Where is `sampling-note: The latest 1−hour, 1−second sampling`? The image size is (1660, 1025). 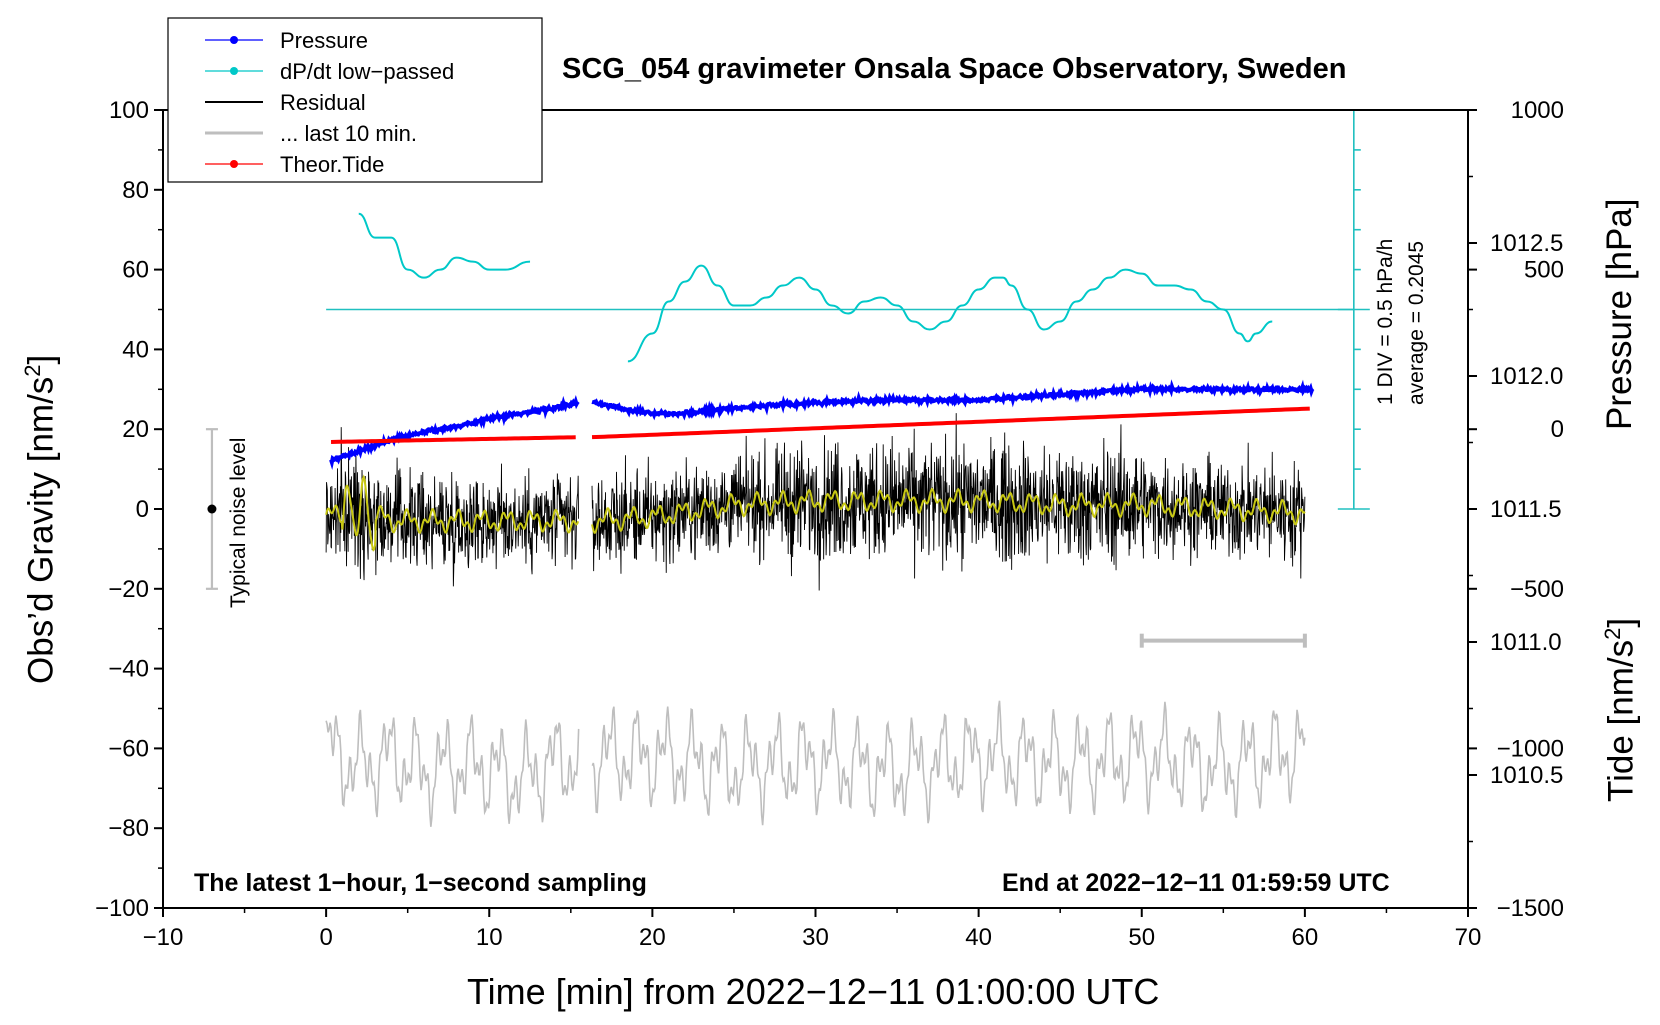 sampling-note: The latest 1−hour, 1−second sampling is located at coordinates (420, 883).